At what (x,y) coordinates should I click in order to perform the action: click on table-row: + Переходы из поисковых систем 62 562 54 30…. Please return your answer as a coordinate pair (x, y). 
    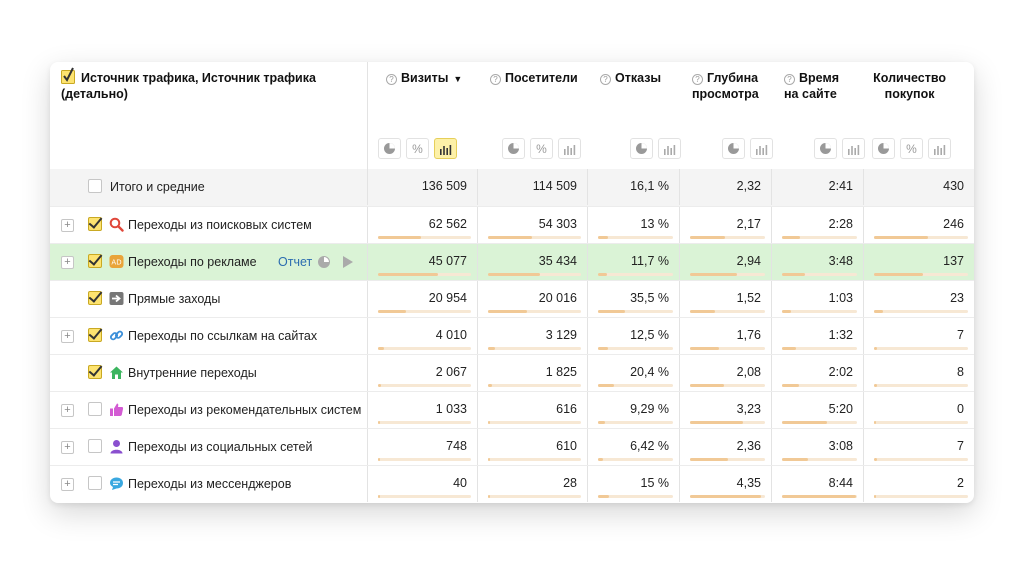
    Looking at the image, I should click on (512, 224).